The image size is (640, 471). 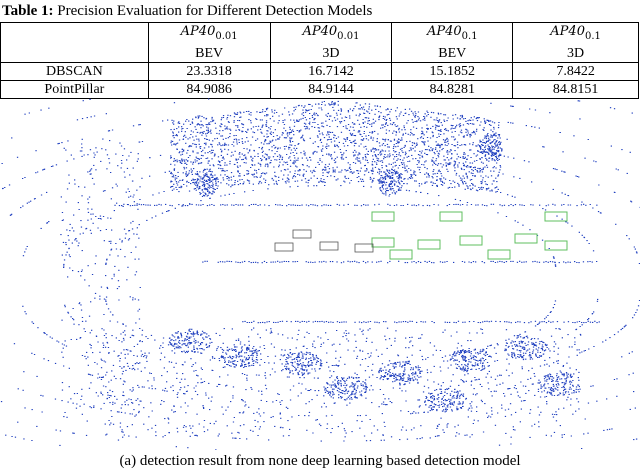 What do you see at coordinates (575, 89) in the screenshot?
I see `value-cell: 84.8151` at bounding box center [575, 89].